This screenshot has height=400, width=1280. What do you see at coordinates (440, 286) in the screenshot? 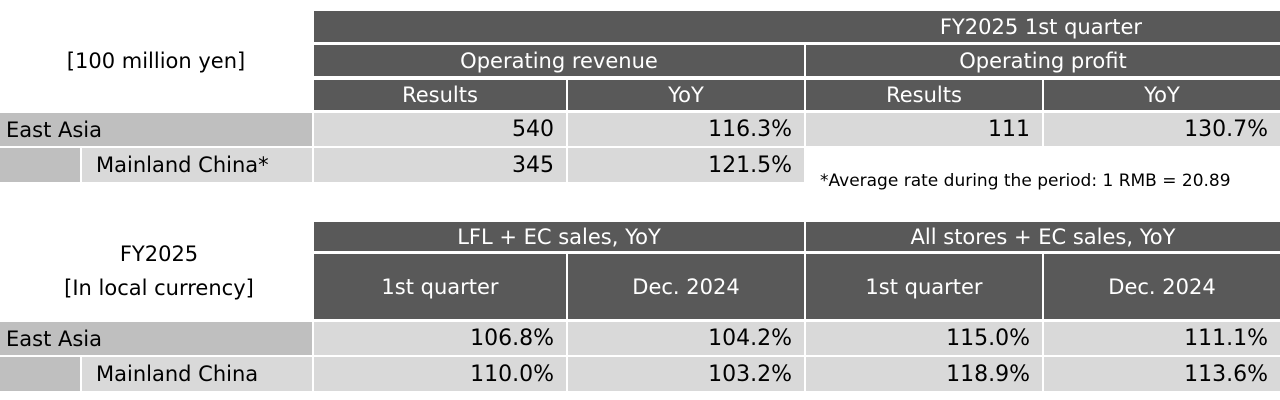
I see `table2-subheader-q1-lfl: 1st quarter` at bounding box center [440, 286].